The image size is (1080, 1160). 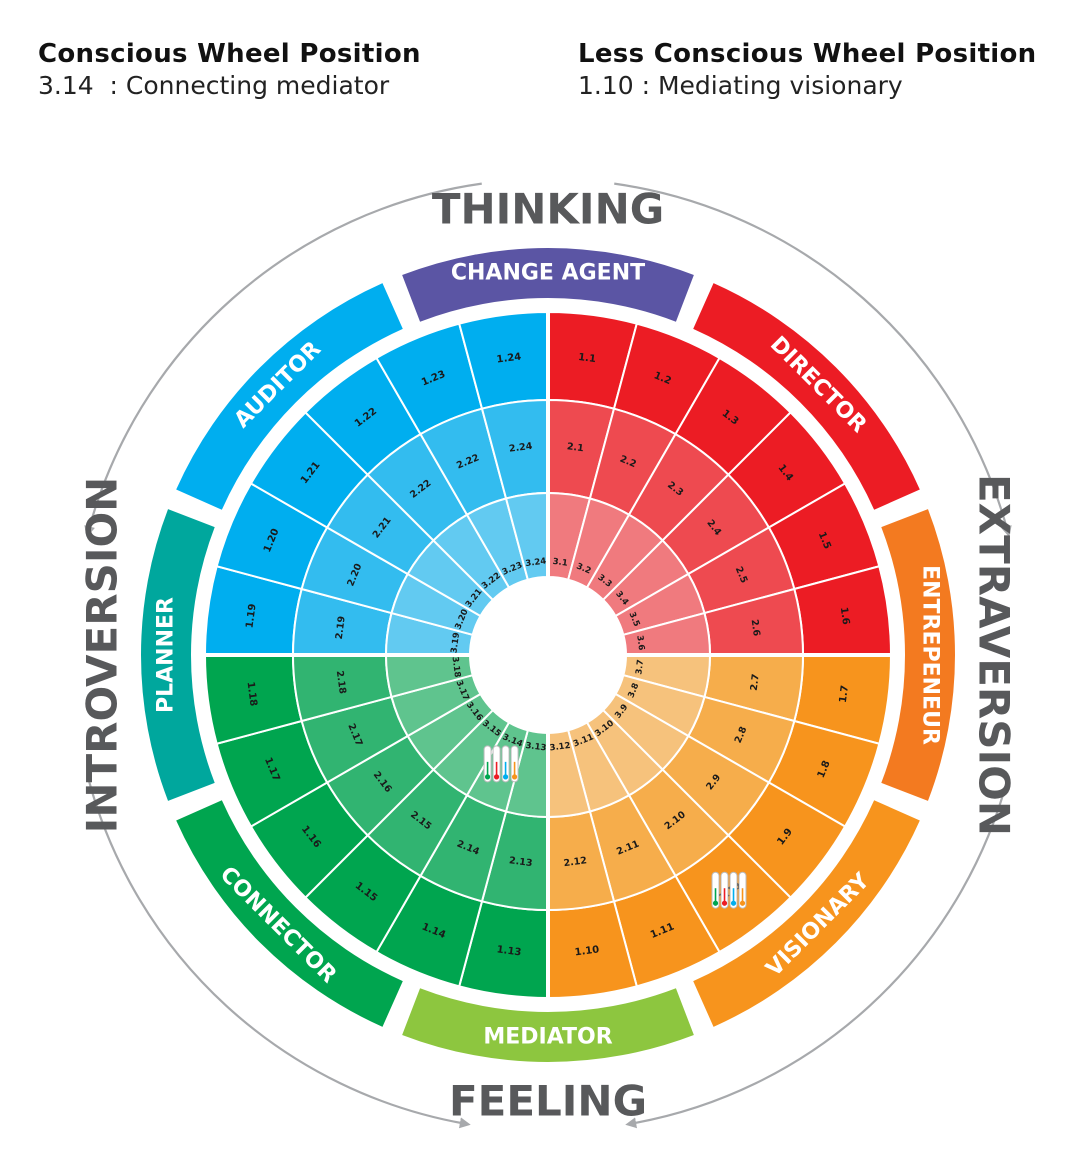 I want to click on position-label: 2.13, so click(x=520, y=862).